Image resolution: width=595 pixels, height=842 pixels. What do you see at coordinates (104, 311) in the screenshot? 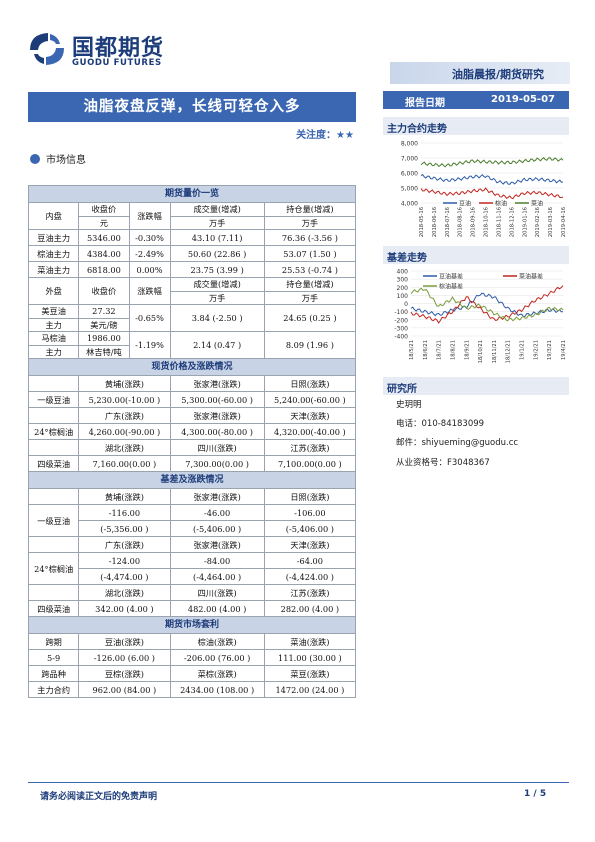
I see `table-cell: 27.32` at bounding box center [104, 311].